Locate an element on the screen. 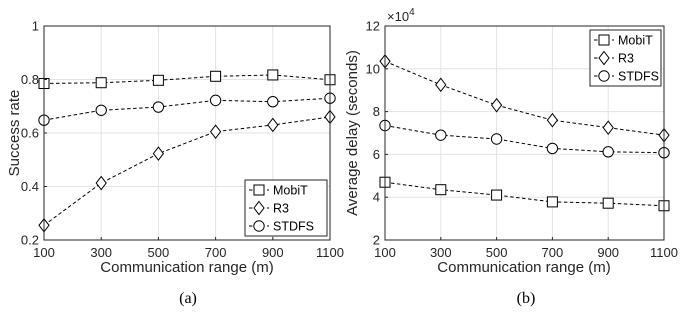 The width and height of the screenshot is (691, 320). panel-a-legend-stdfs-label: STDFS is located at coordinates (293, 227).